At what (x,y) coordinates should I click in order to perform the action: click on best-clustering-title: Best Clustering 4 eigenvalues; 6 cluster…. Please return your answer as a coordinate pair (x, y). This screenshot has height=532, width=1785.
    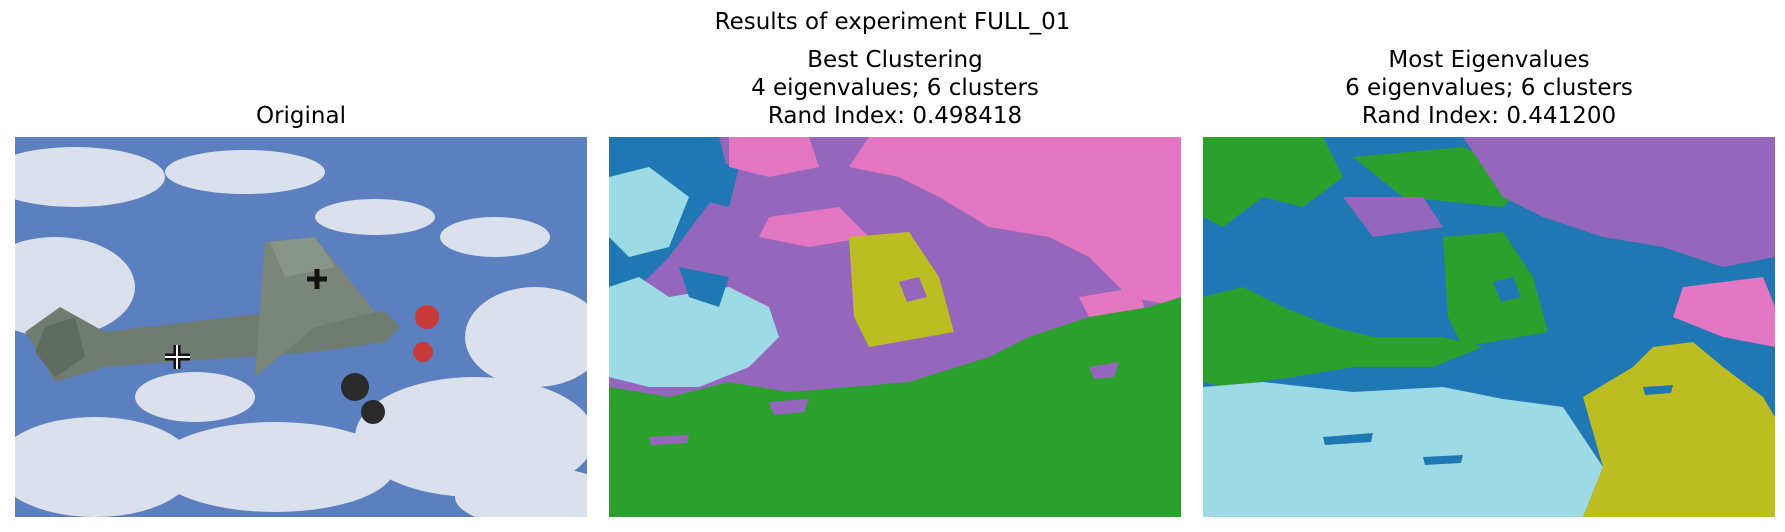
    Looking at the image, I should click on (895, 88).